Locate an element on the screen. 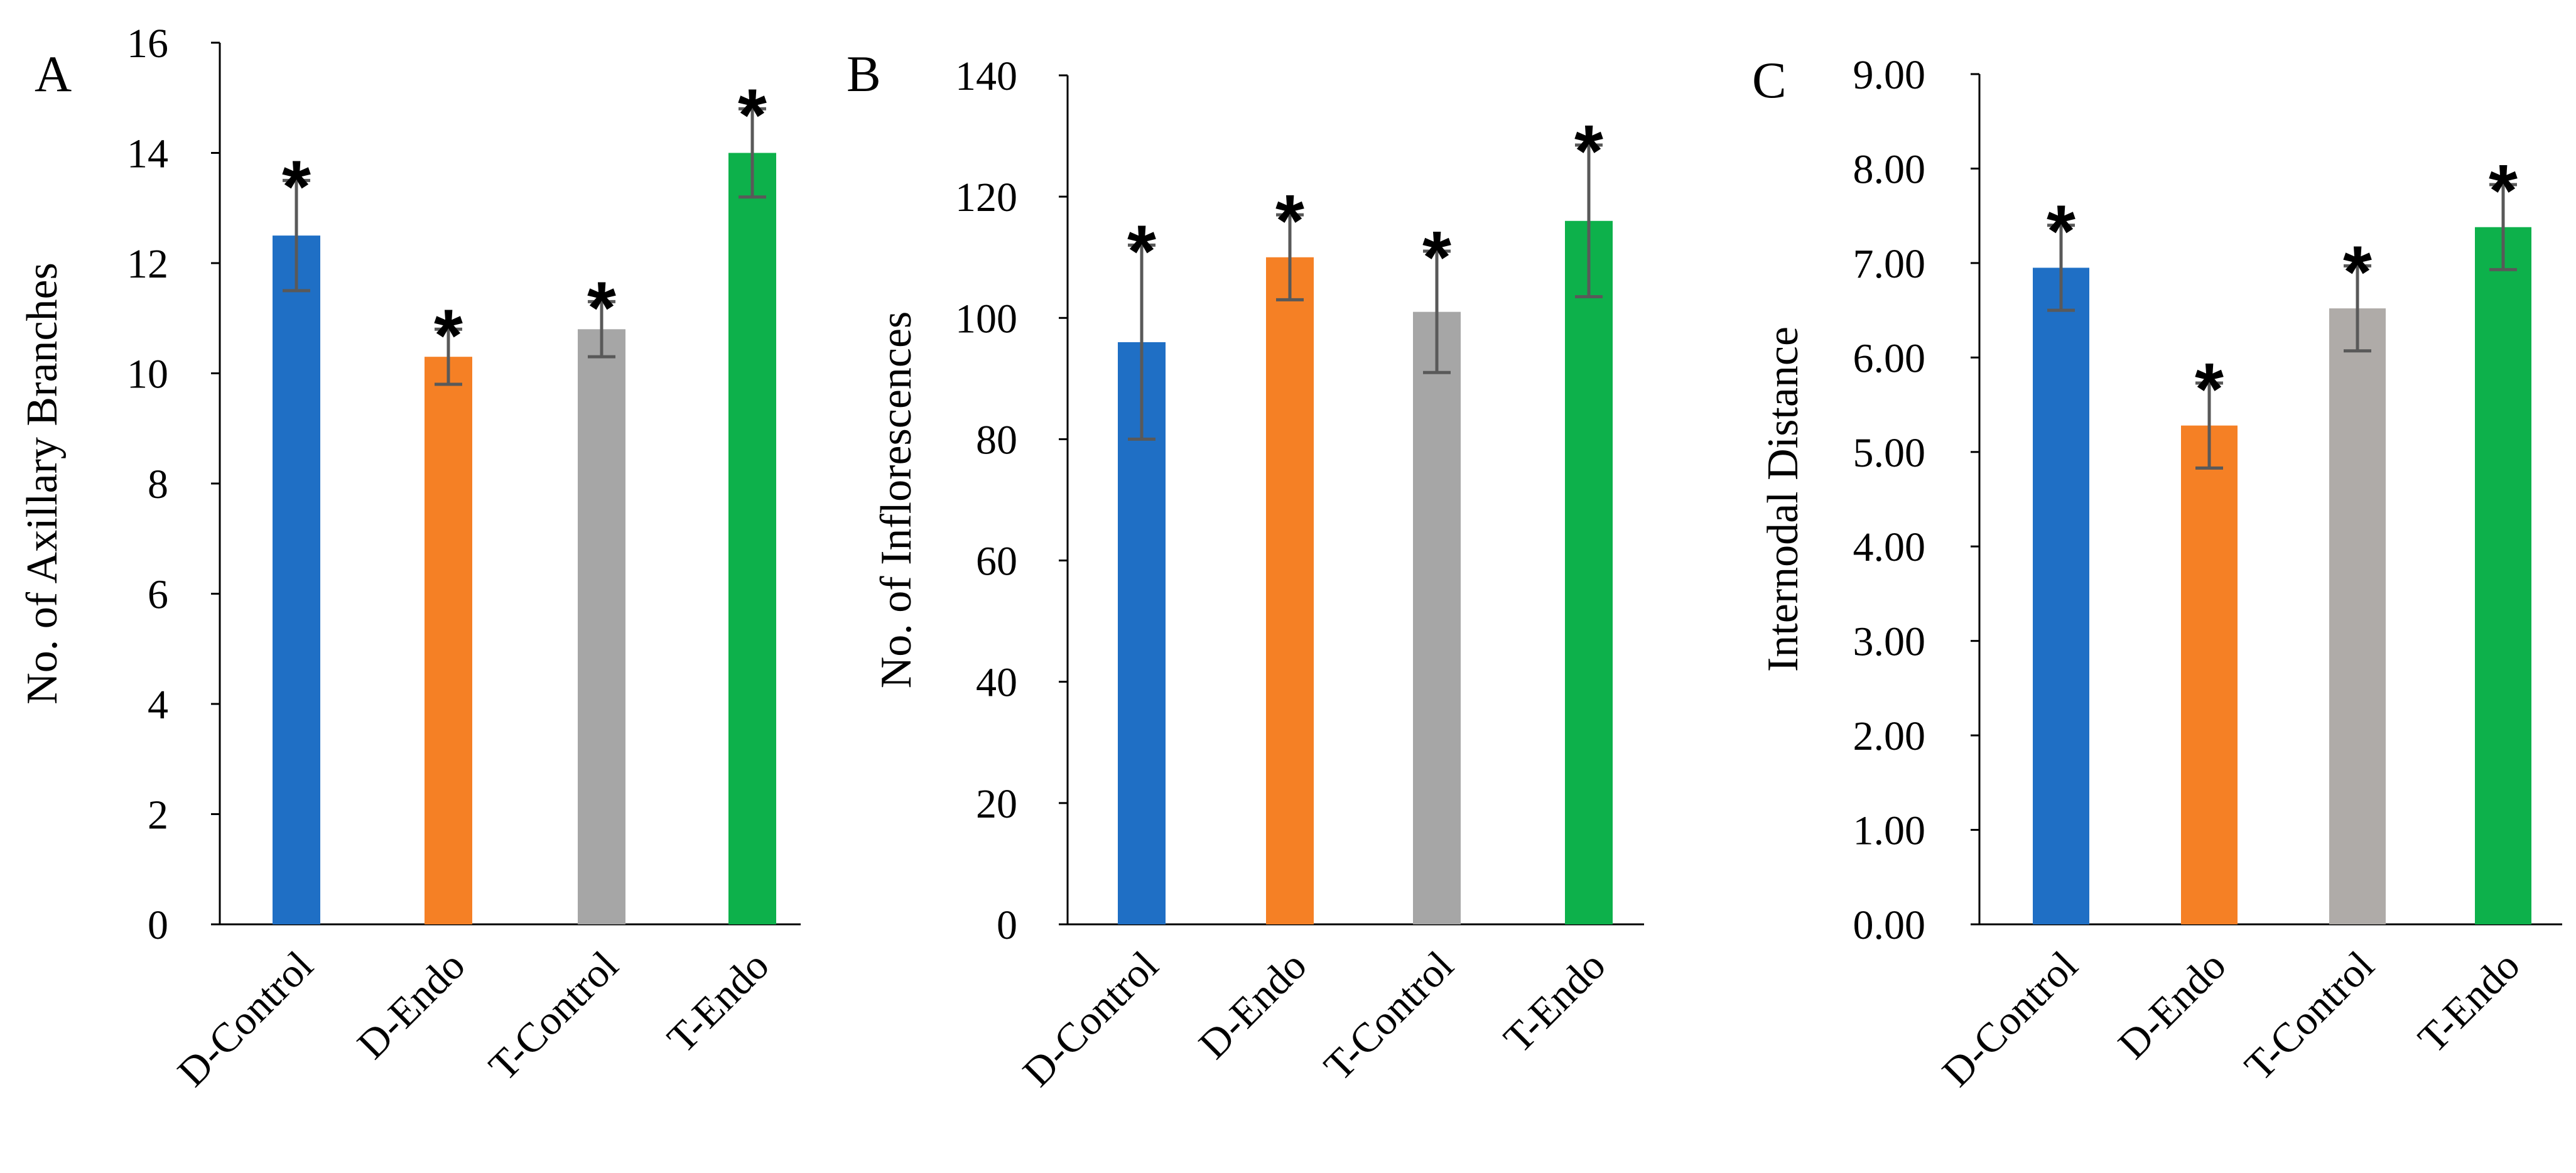  y-axis-title: Internodal Distance is located at coordinates (1783, 499).